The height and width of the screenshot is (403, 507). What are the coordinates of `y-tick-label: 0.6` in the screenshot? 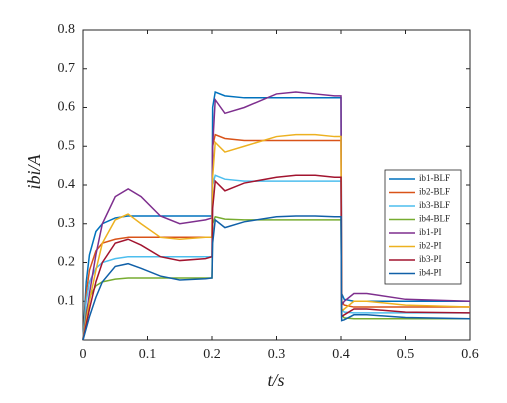 It's located at (67, 107).